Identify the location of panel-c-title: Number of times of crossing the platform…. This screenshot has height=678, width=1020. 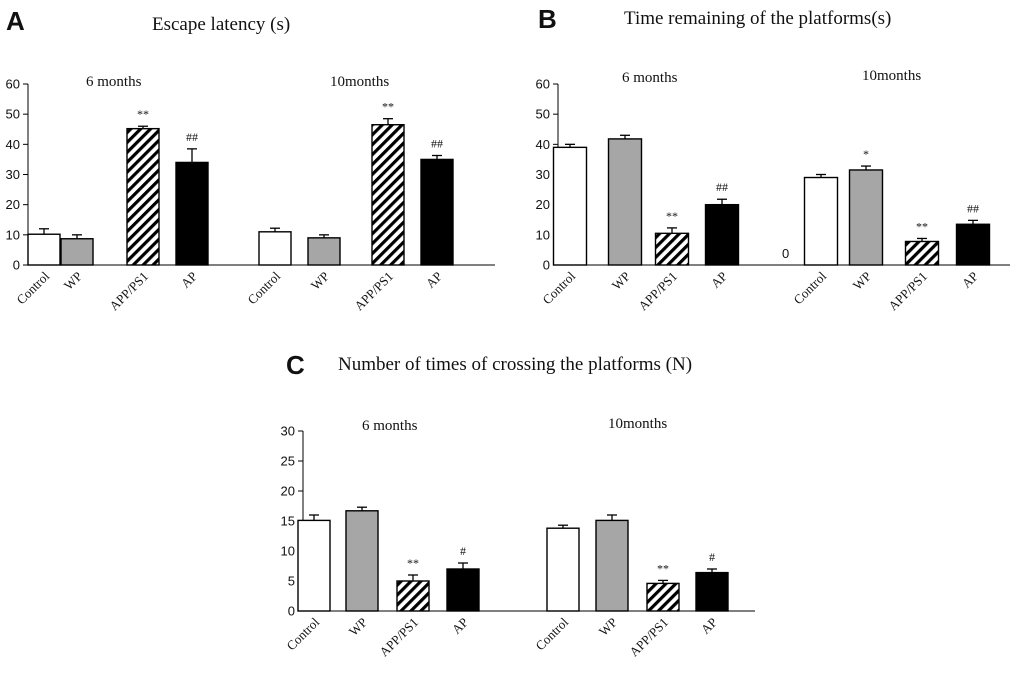
(515, 364).